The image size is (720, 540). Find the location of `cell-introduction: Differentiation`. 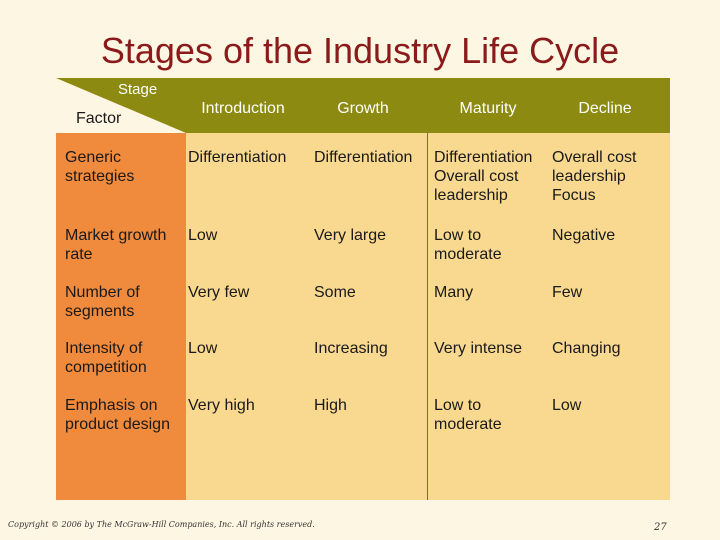

cell-introduction: Differentiation is located at coordinates (237, 157).